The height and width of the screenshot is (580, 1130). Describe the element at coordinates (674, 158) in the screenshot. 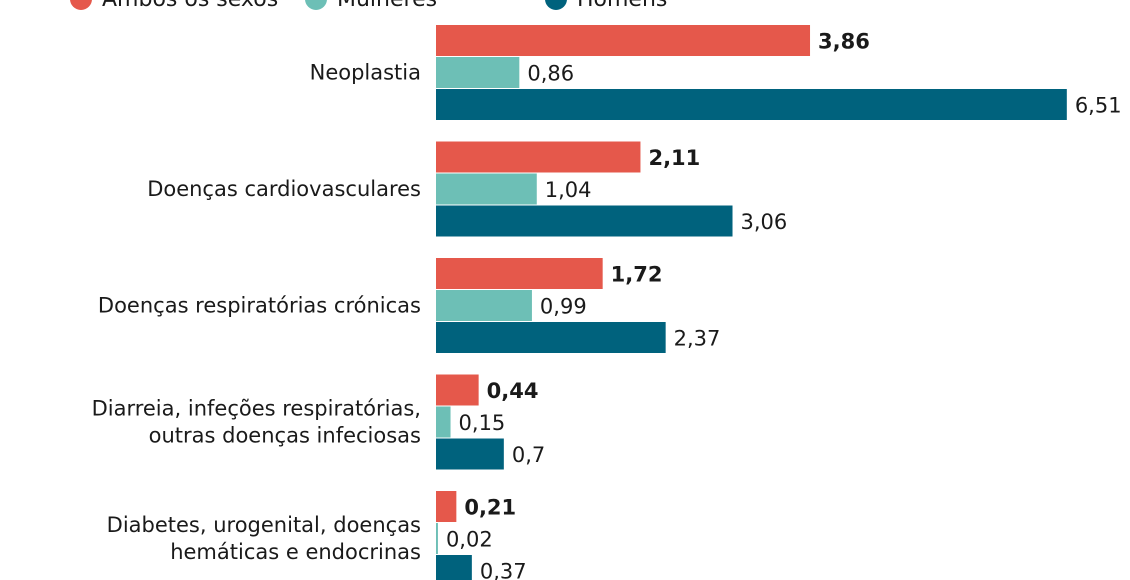

I see `data-label: 2,11` at that location.